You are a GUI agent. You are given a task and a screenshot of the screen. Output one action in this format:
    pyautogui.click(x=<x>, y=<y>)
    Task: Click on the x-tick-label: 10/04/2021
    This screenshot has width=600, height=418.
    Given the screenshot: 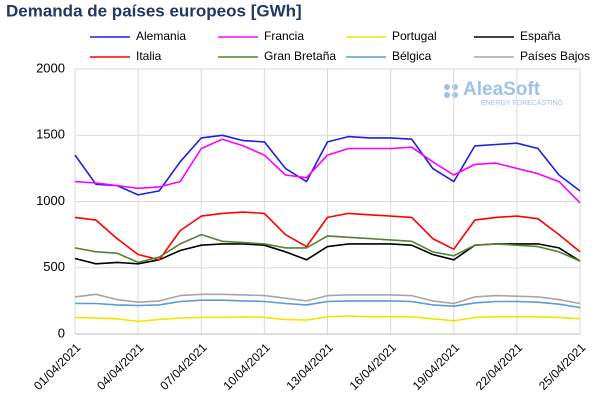 What is the action you would take?
    pyautogui.click(x=246, y=366)
    